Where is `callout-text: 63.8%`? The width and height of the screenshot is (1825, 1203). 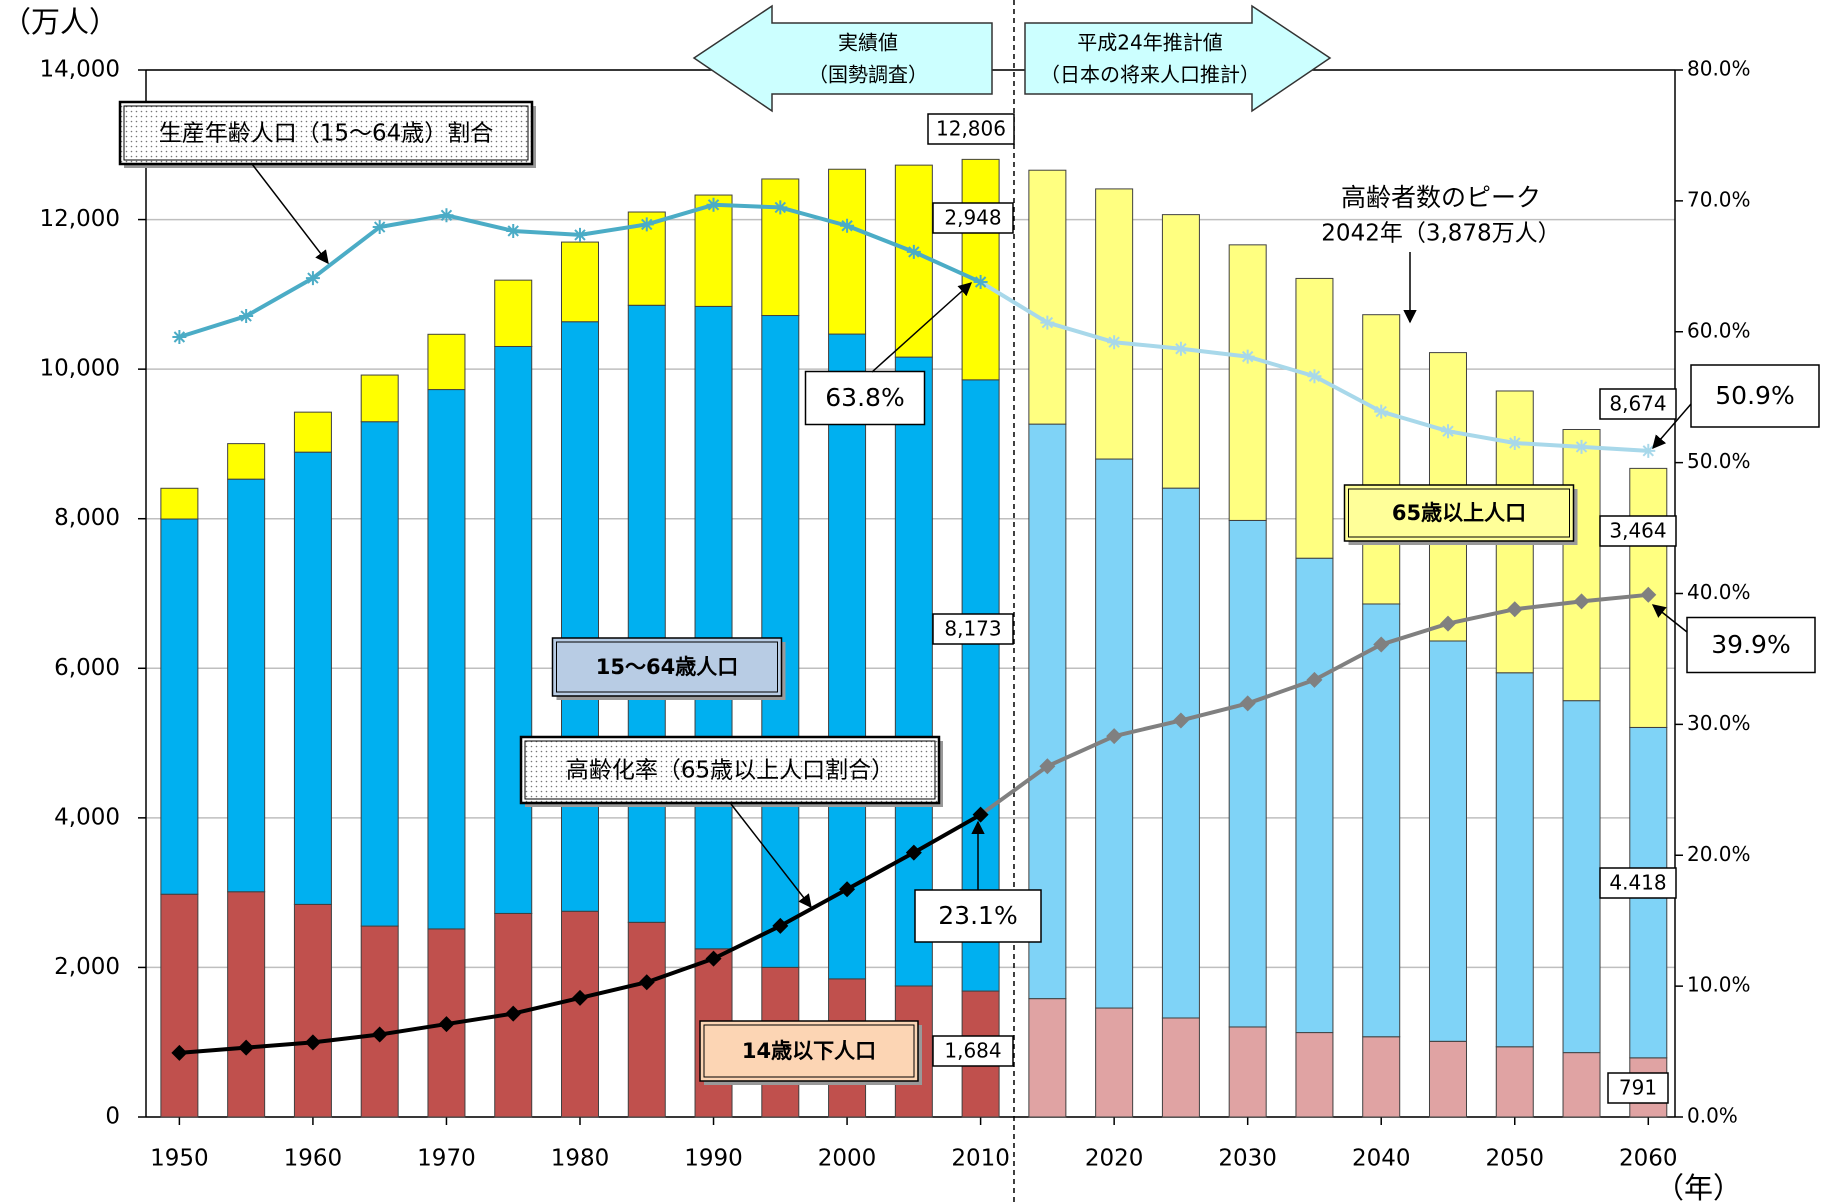
callout-text: 63.8% is located at coordinates (864, 397).